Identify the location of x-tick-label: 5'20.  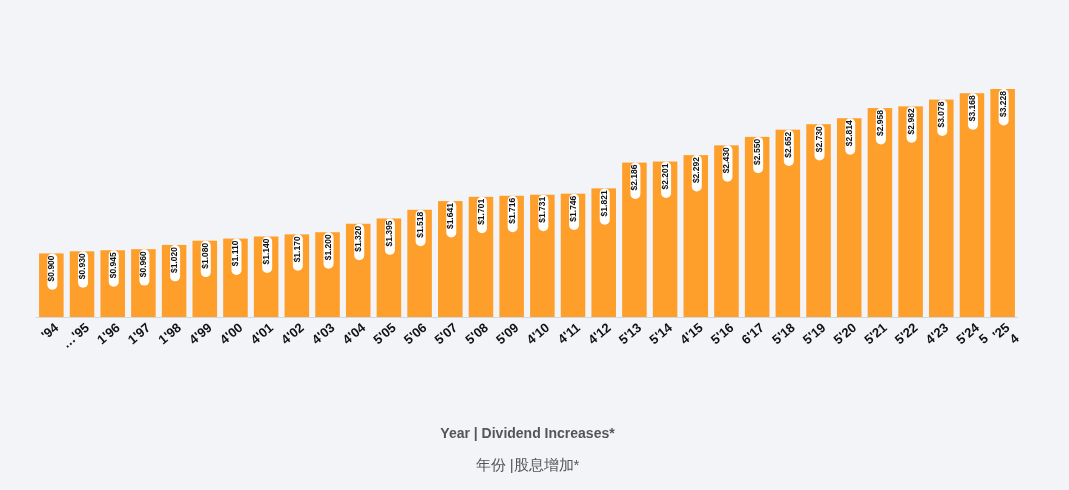
(845, 333).